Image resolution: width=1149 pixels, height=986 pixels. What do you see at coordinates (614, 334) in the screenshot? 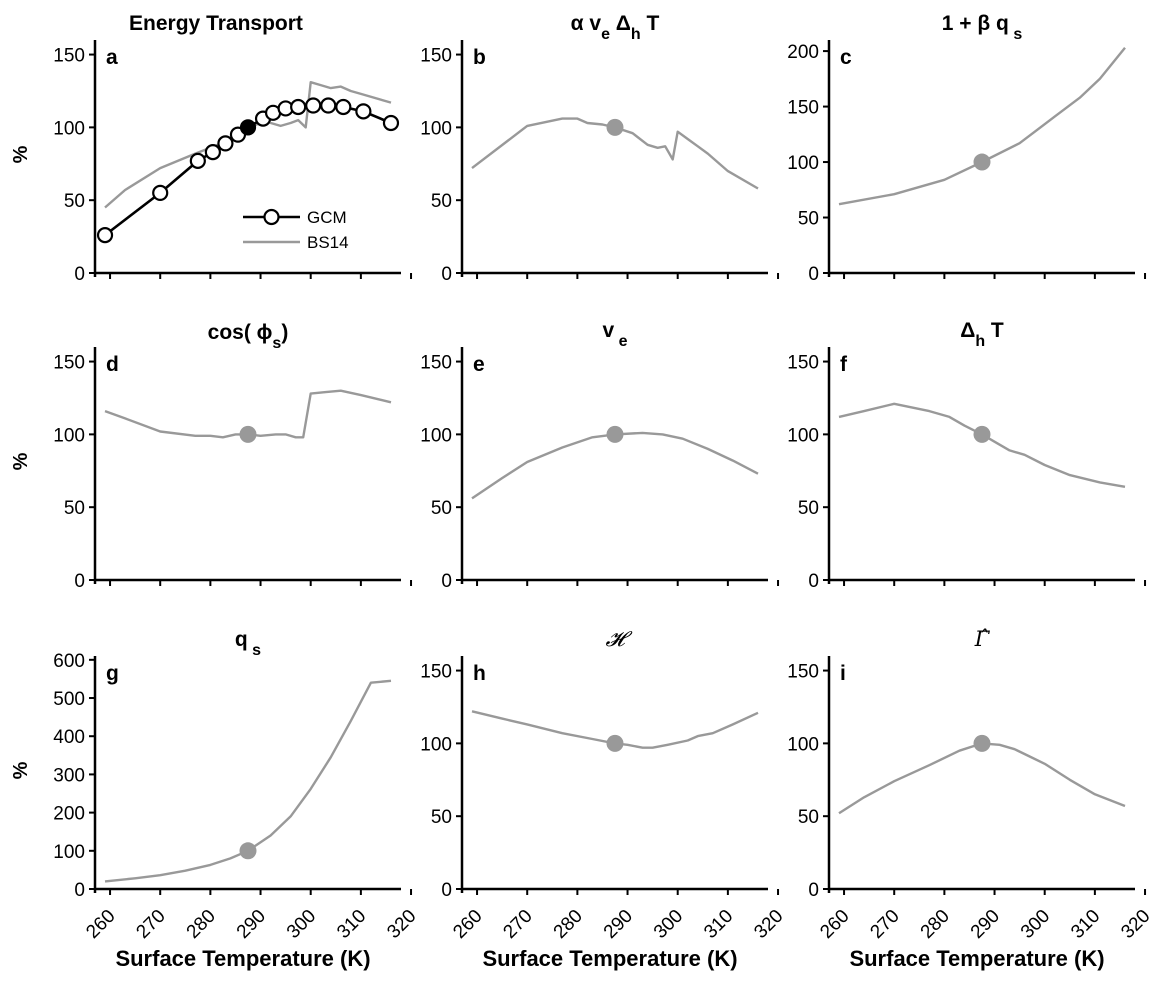
I see `panel-title: v e` at bounding box center [614, 334].